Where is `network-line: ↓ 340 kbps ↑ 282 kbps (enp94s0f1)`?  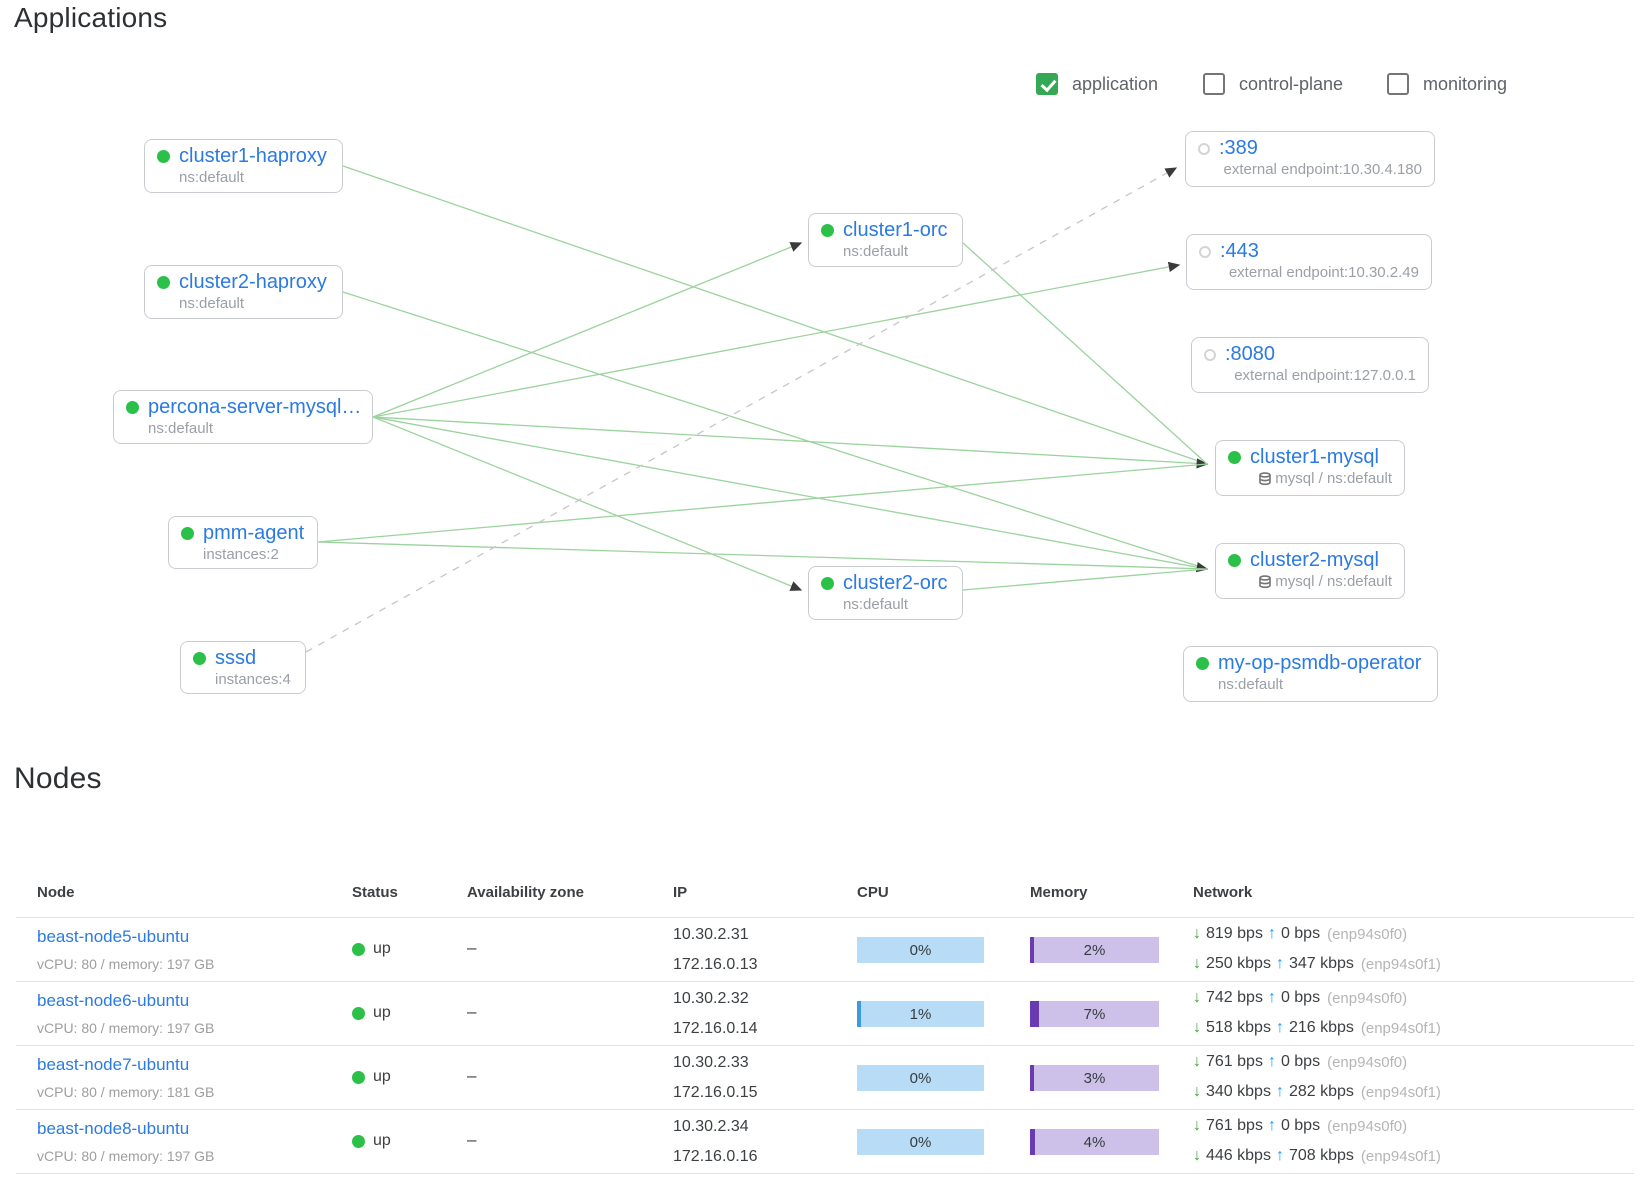 network-line: ↓ 340 kbps ↑ 282 kbps (enp94s0f1) is located at coordinates (1317, 1092).